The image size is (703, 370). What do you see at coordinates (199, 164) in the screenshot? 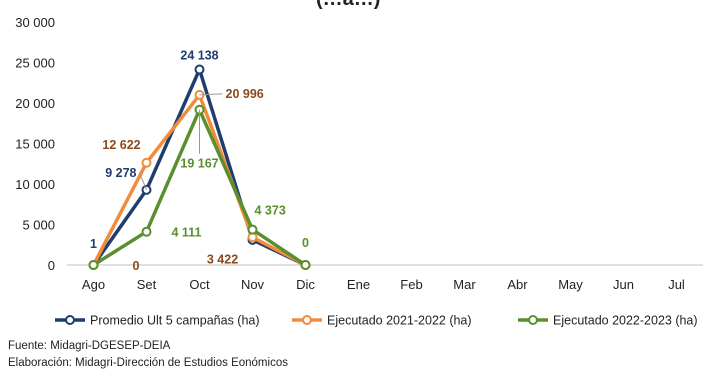
I see `data-label: 19 167` at bounding box center [199, 164].